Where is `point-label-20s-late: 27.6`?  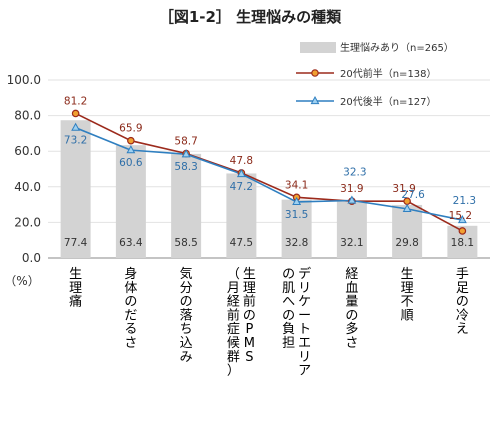
point-label-20s-late: 27.6 is located at coordinates (413, 195).